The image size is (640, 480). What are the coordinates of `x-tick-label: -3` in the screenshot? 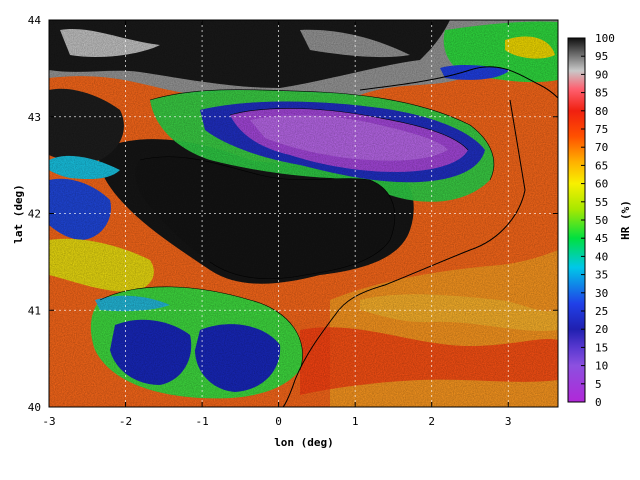 It's located at (48, 421).